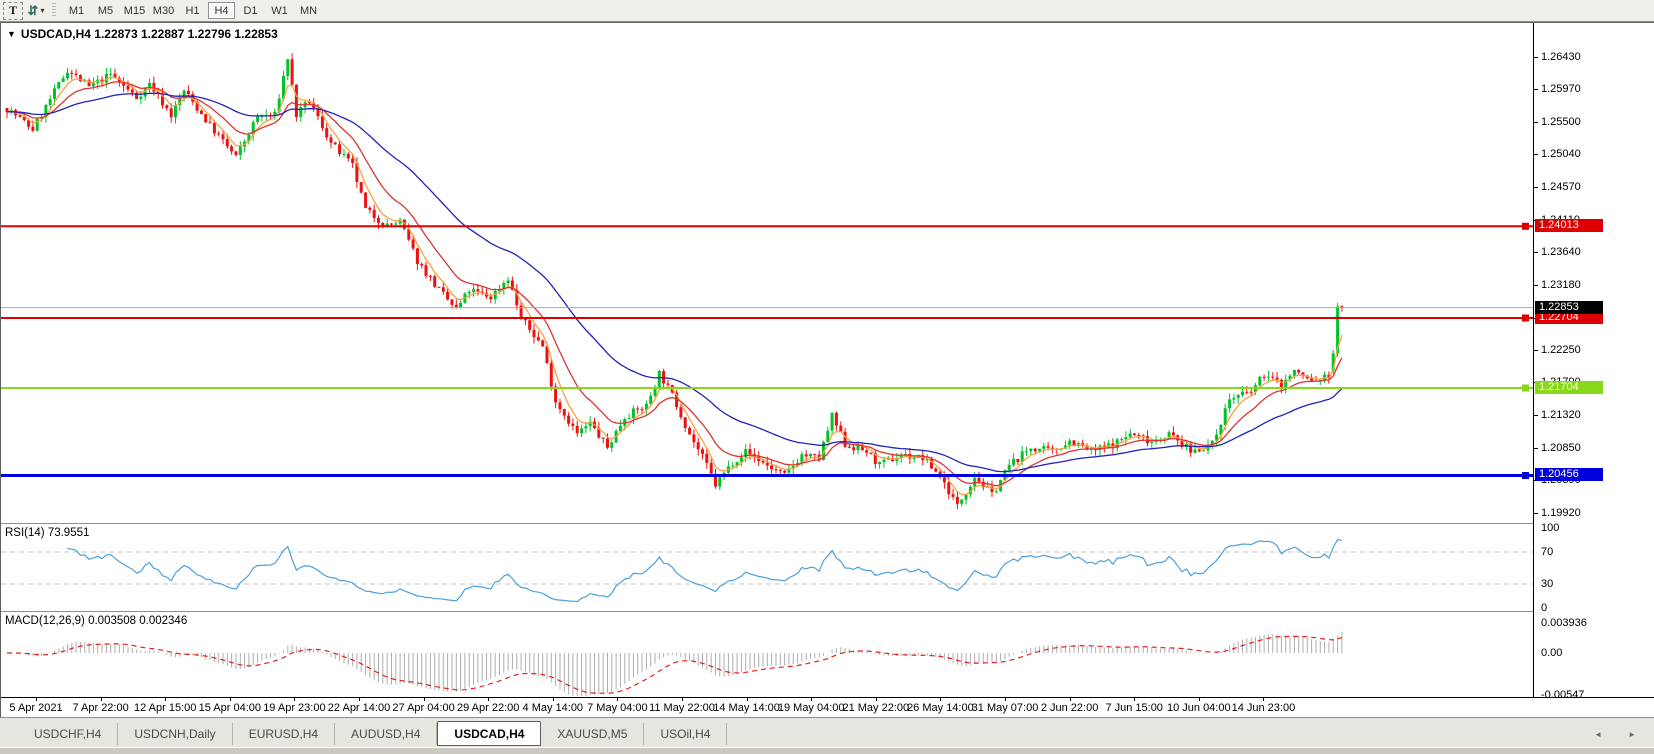  I want to click on tab-eurusd-h4: EURUSD,H4, so click(284, 734).